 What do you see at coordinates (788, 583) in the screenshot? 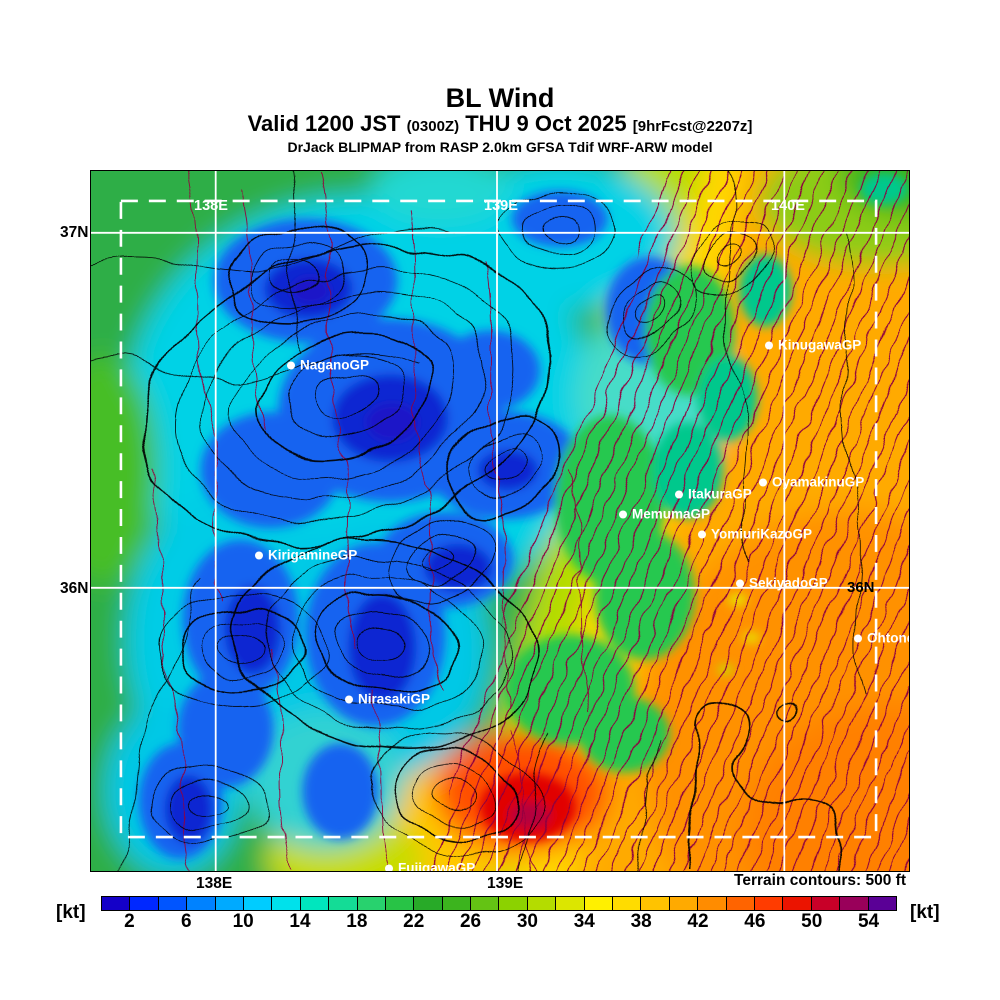
I see `site-name: SekiyadoGP` at bounding box center [788, 583].